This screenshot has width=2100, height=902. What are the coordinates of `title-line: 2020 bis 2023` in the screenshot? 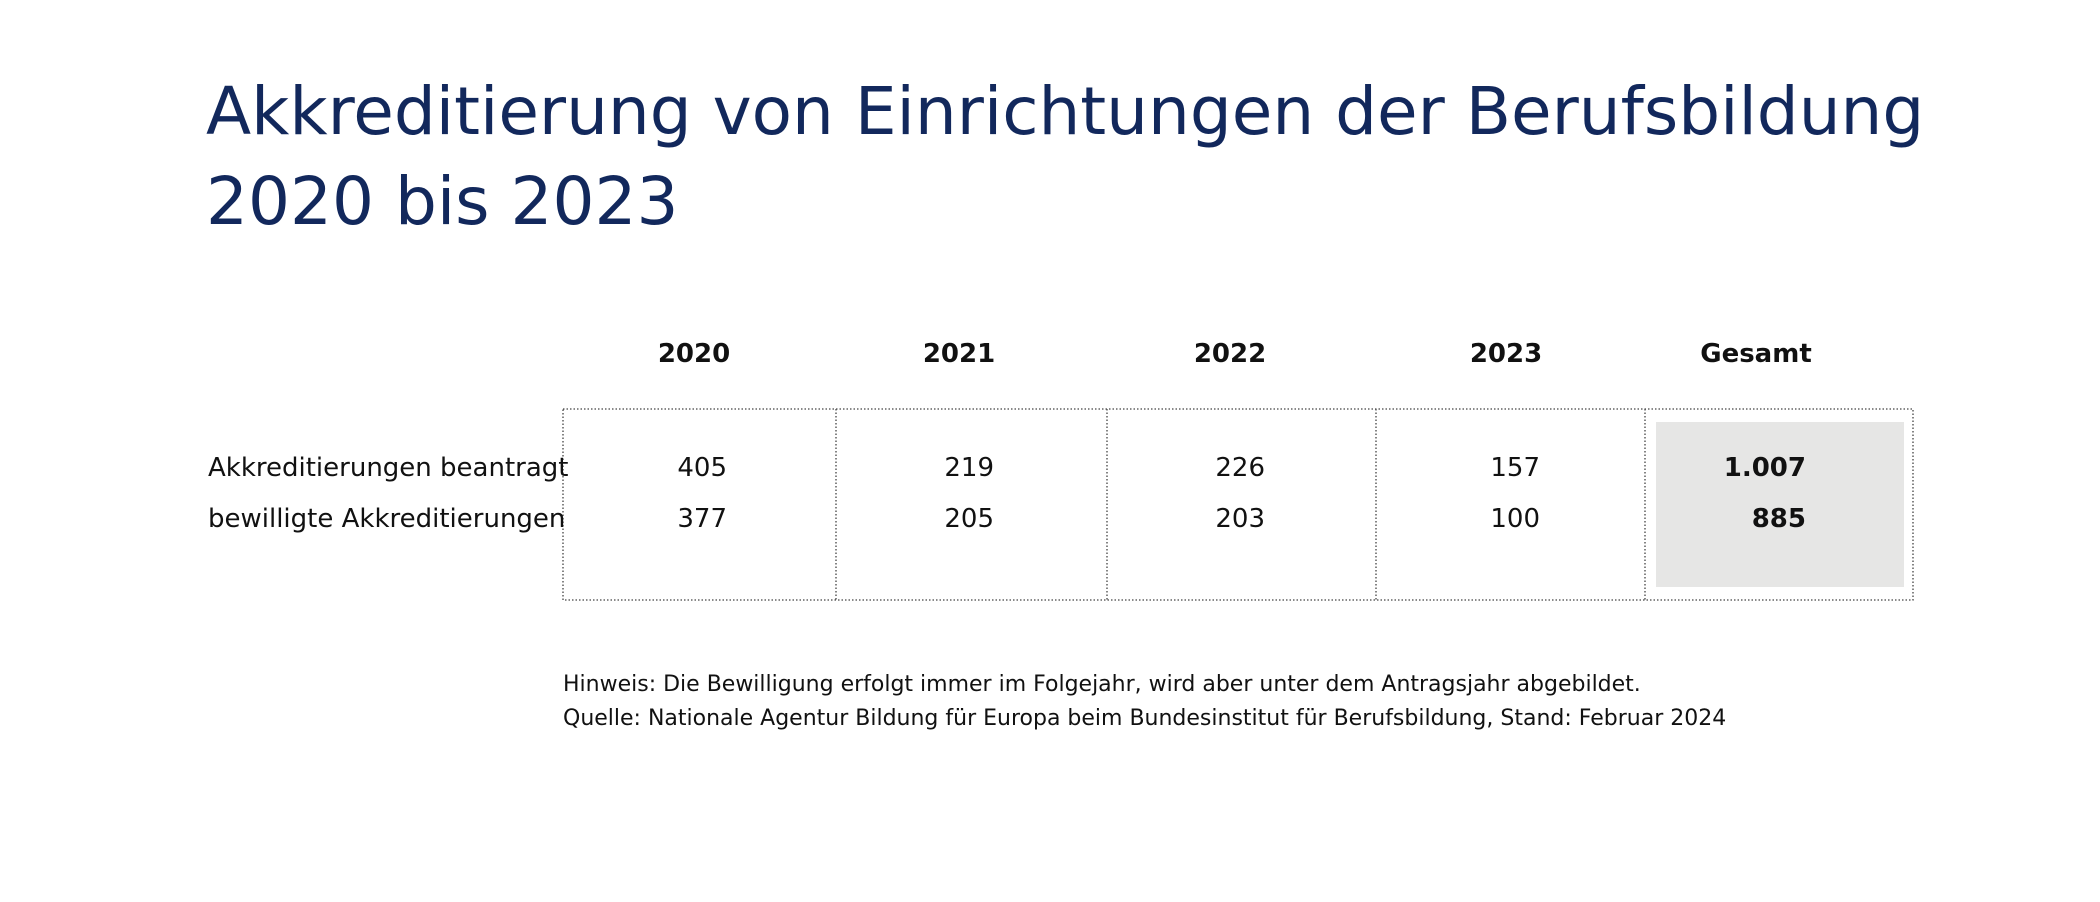 It's located at (442, 201).